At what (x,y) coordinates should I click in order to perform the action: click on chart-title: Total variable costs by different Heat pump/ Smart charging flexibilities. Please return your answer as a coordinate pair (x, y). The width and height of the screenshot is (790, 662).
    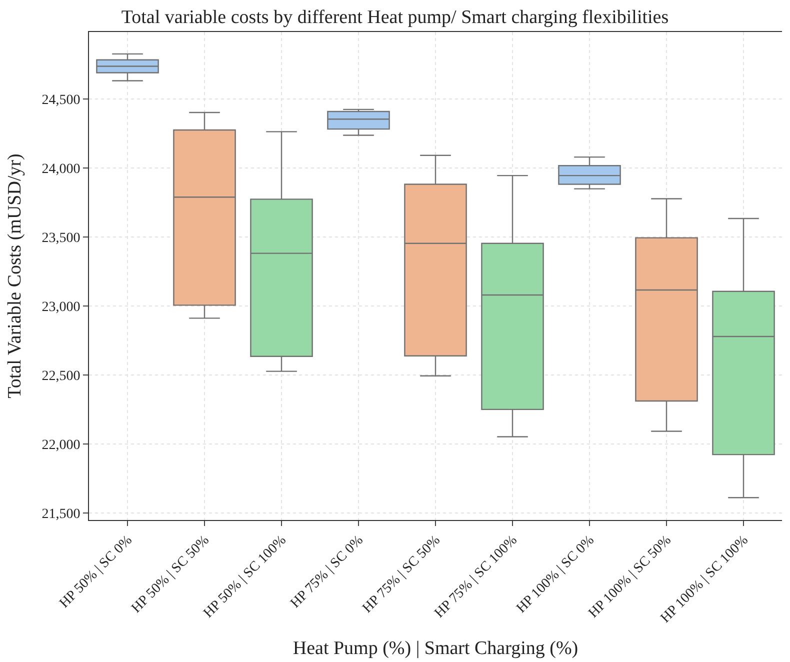
    Looking at the image, I should click on (395, 17).